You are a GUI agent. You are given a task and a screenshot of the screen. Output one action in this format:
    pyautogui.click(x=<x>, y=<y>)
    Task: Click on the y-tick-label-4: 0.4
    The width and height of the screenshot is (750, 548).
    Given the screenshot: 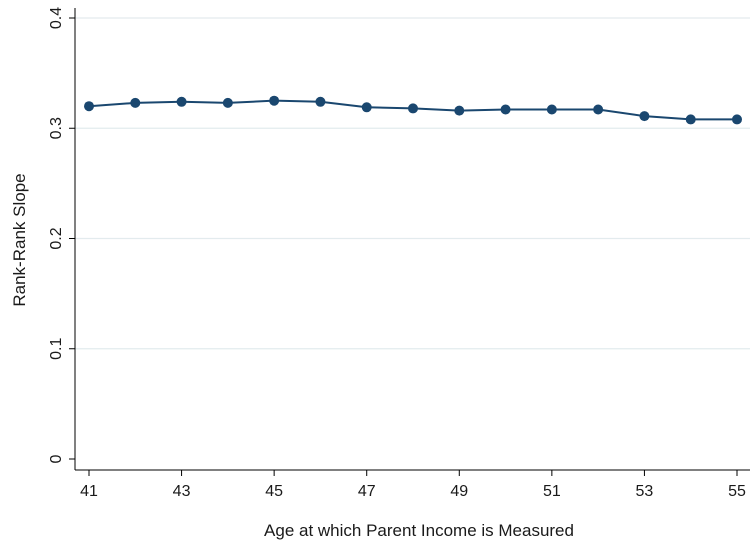 What is the action you would take?
    pyautogui.click(x=56, y=18)
    